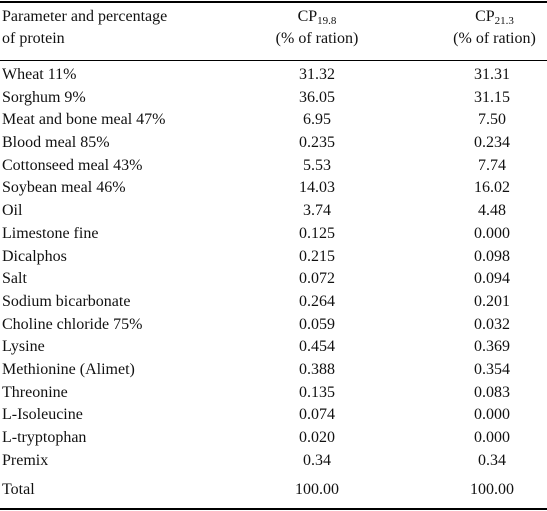 The height and width of the screenshot is (511, 547). Describe the element at coordinates (273, 75) in the screenshot. I see `table-row: Wheat 11% 31.32 31.31` at that location.